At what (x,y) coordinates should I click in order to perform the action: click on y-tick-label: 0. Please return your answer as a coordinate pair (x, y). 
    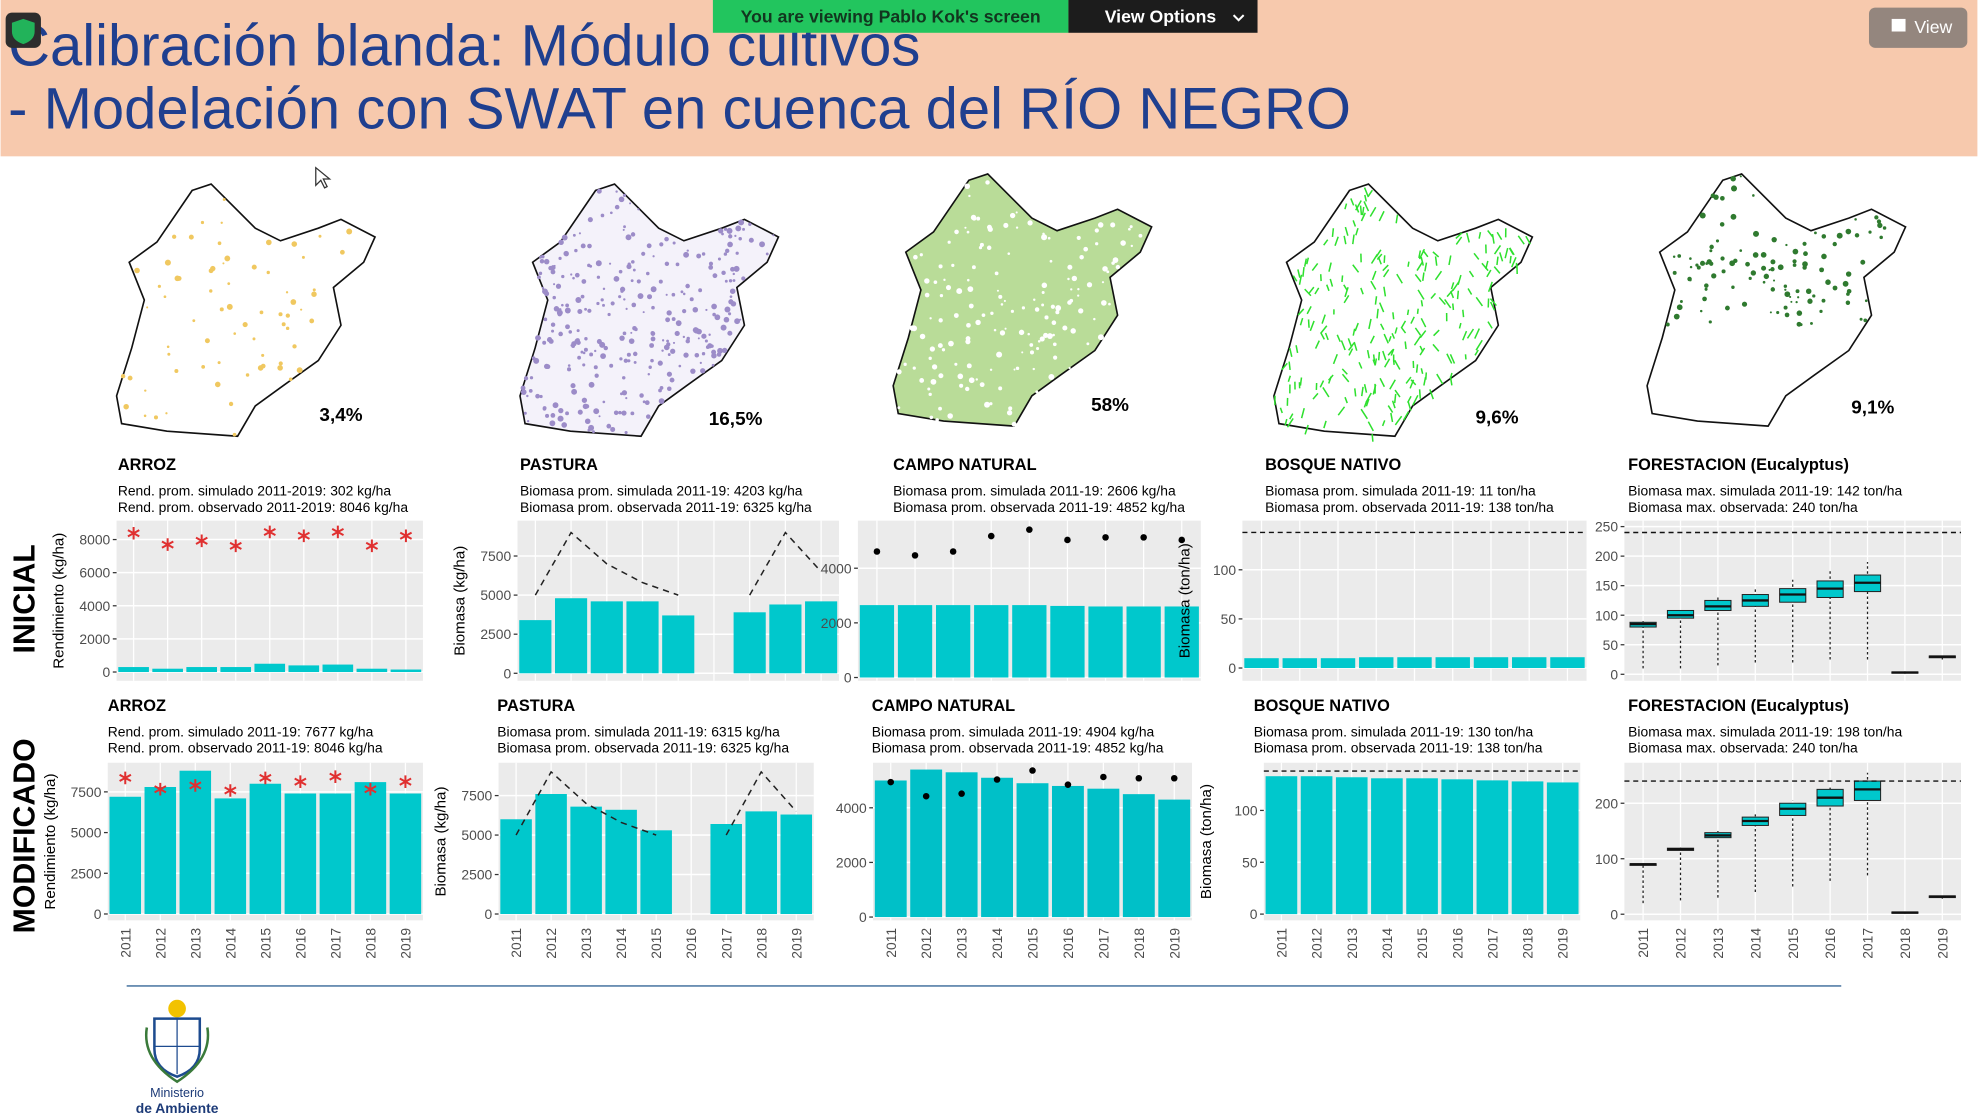
    Looking at the image, I should click on (1254, 914).